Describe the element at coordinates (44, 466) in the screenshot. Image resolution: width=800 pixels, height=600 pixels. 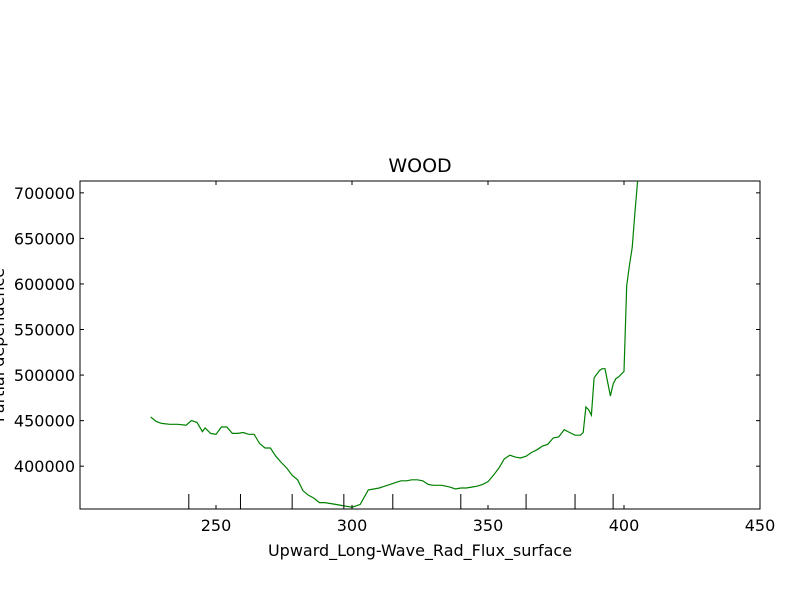
I see `y-tick-label: 400000` at that location.